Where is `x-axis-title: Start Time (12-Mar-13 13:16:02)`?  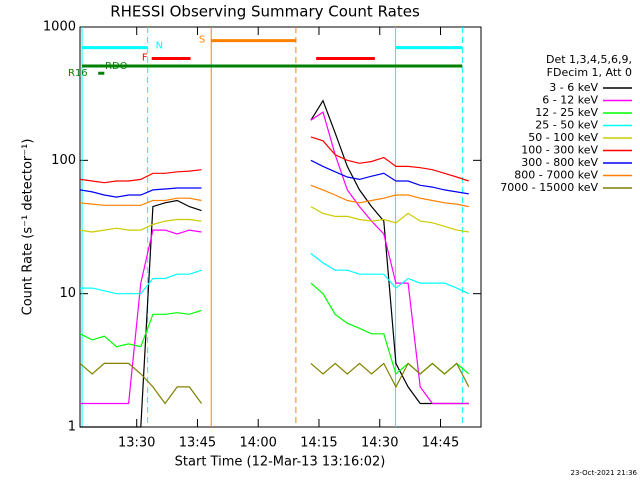
x-axis-title: Start Time (12-Mar-13 13:16:02) is located at coordinates (280, 462).